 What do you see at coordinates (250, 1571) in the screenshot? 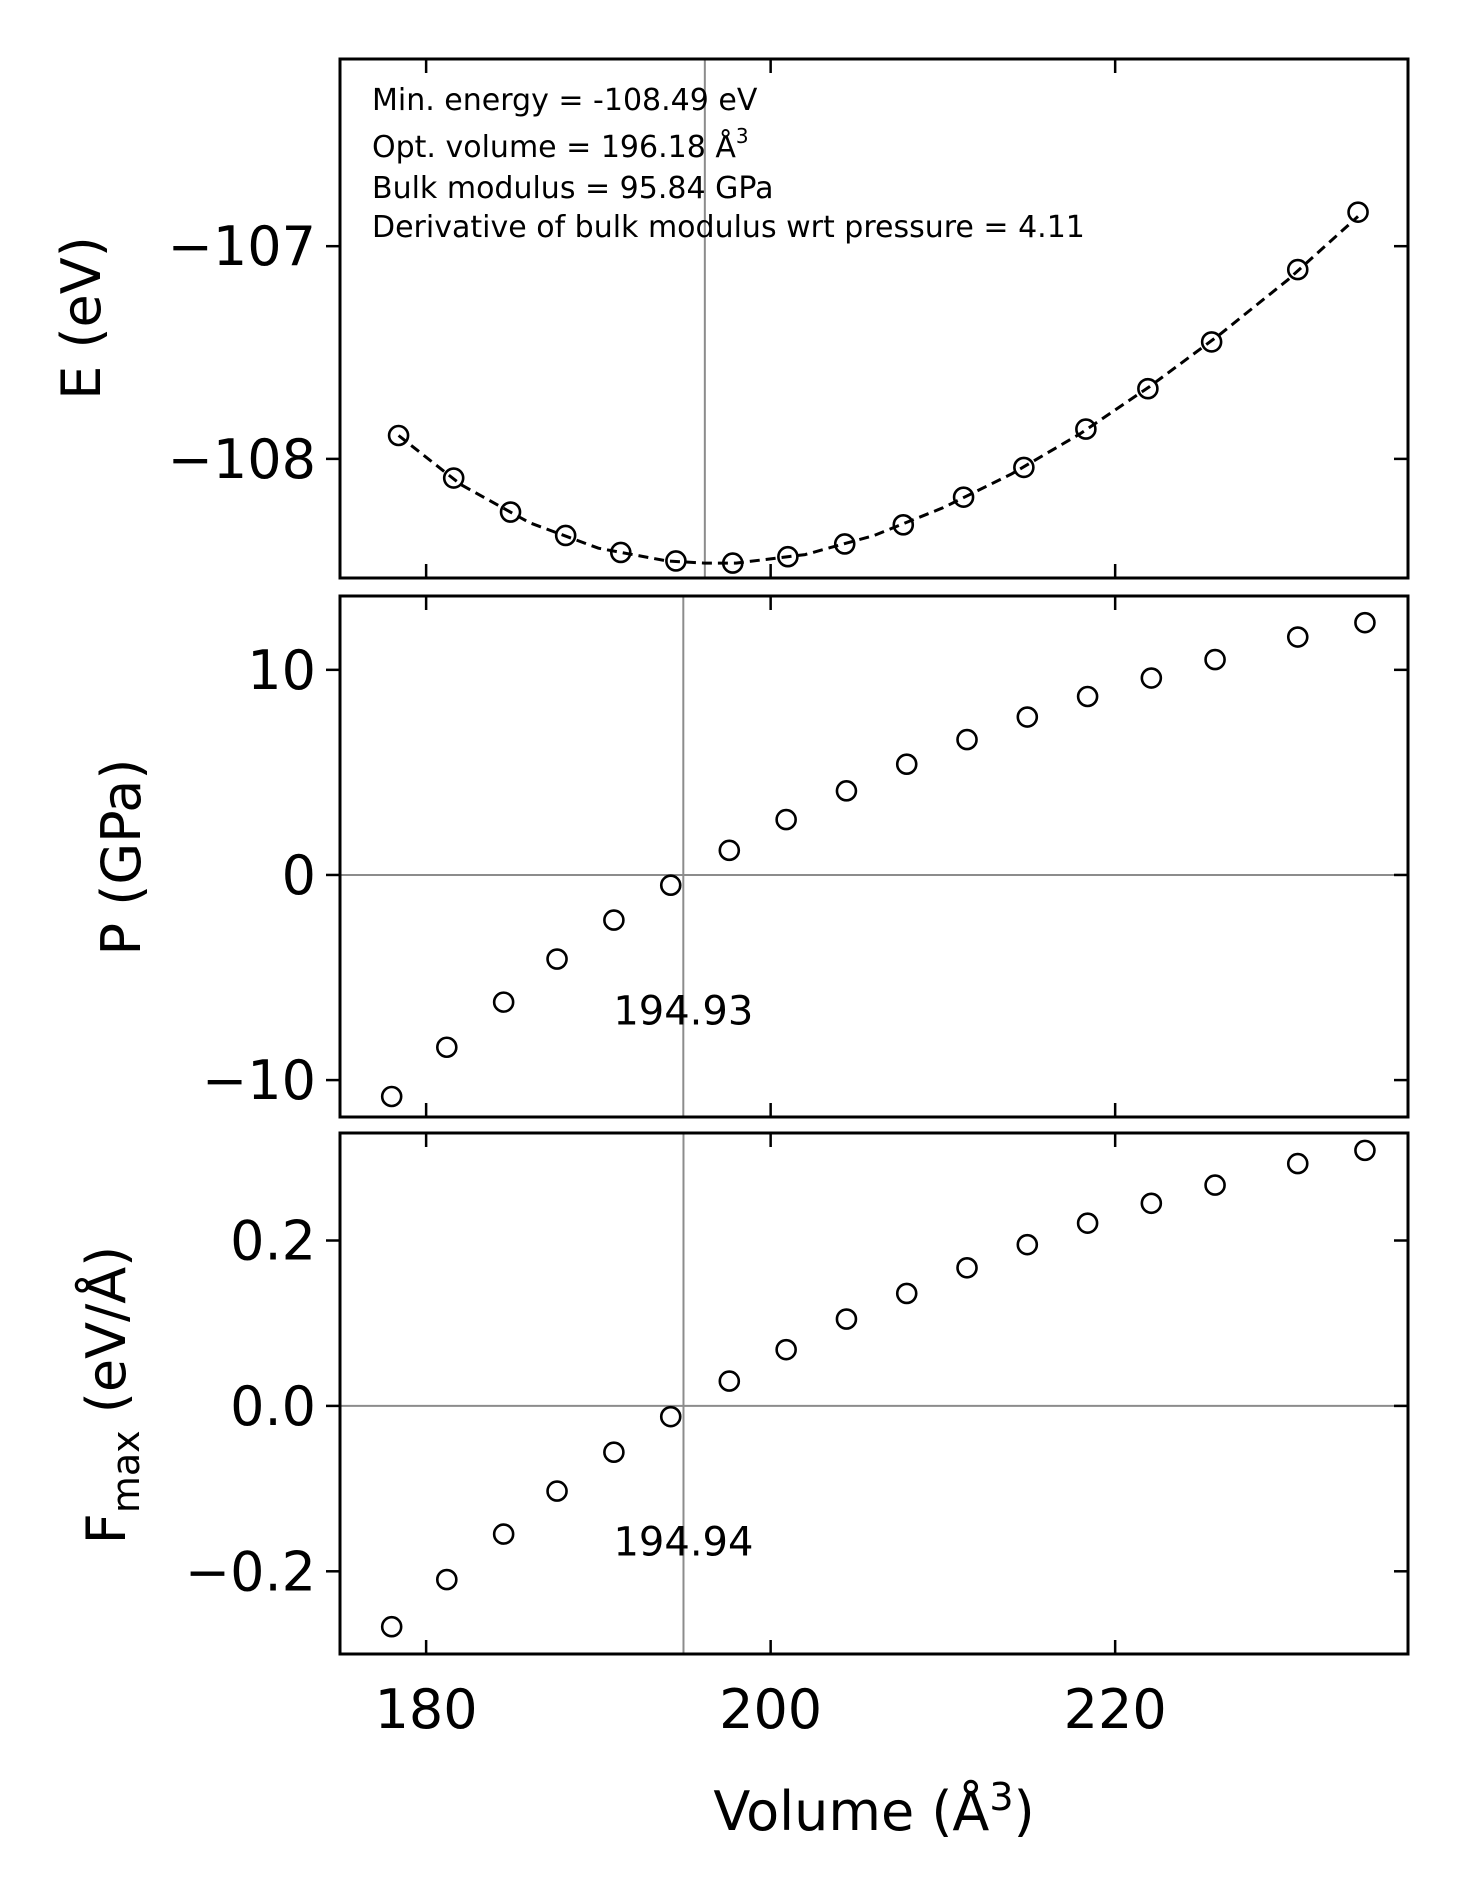
I see `force-y-tick-label: −0.2` at bounding box center [250, 1571].